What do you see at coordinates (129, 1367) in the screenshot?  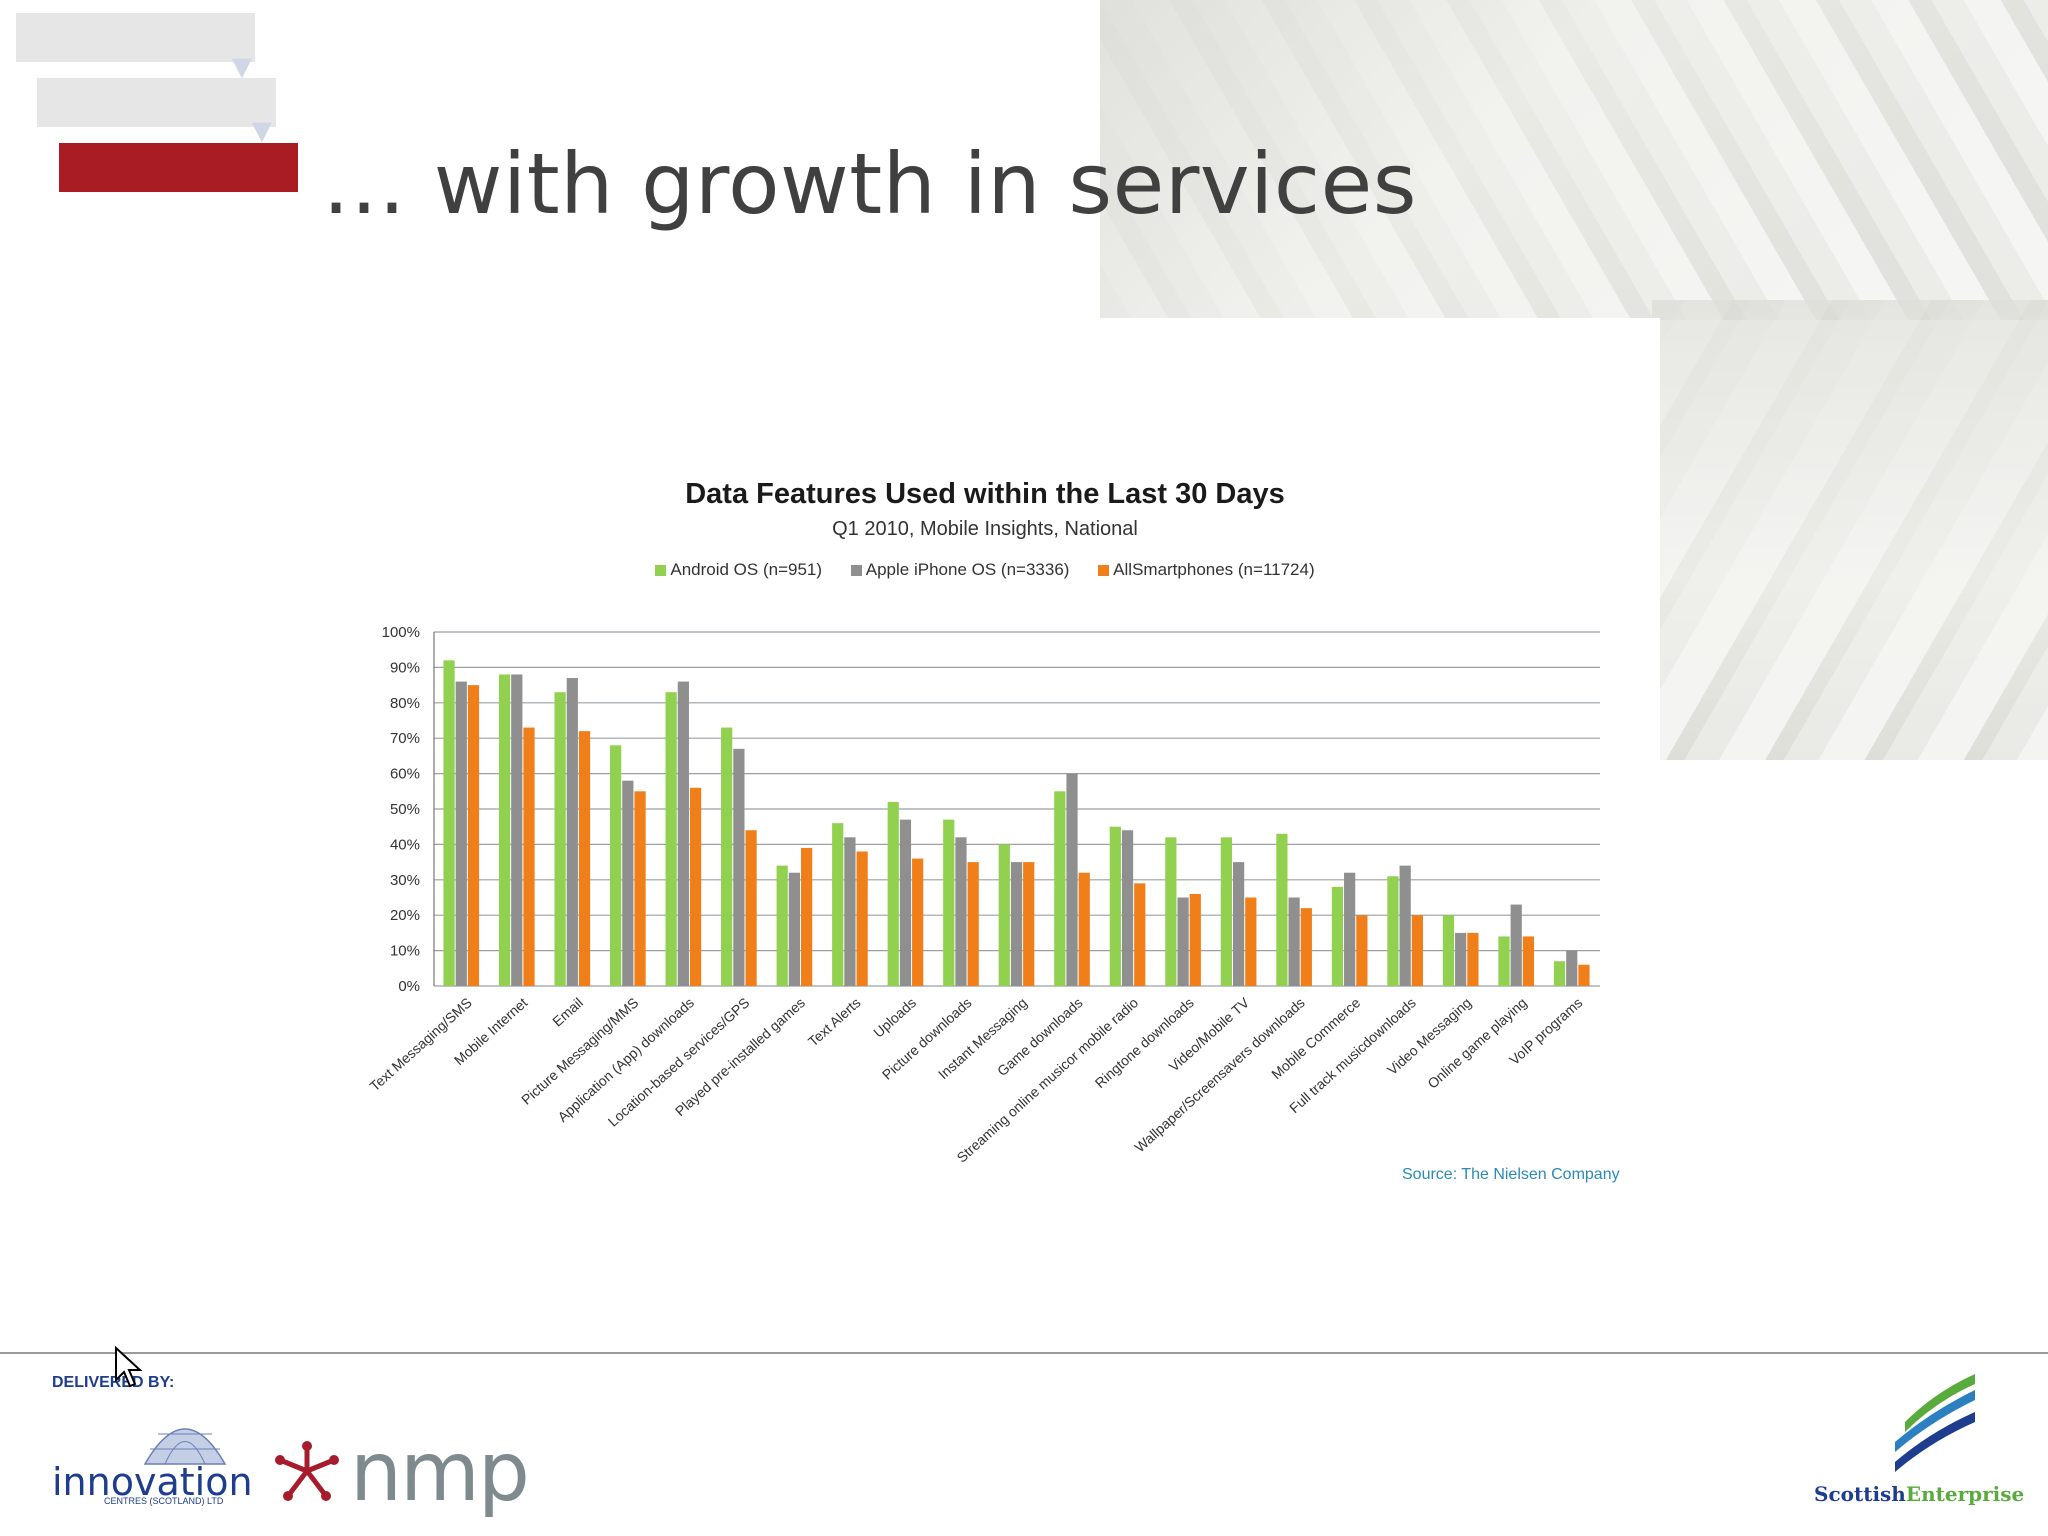 I see `mouse-cursor-icon` at bounding box center [129, 1367].